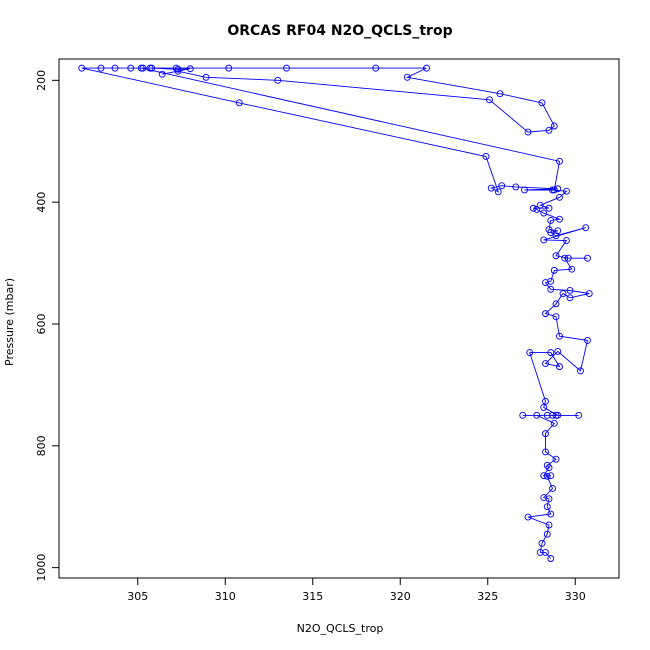 The width and height of the screenshot is (650, 650). What do you see at coordinates (312, 596) in the screenshot?
I see `x-tick-label: 315` at bounding box center [312, 596].